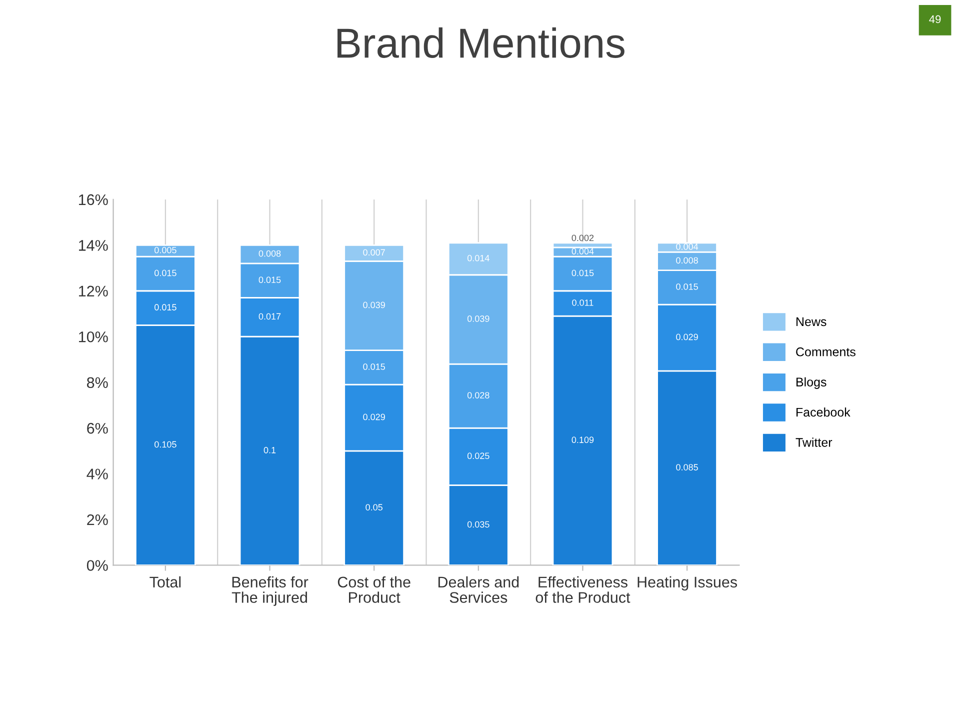 This screenshot has height=720, width=960. What do you see at coordinates (478, 395) in the screenshot?
I see `data-label: 0.028` at bounding box center [478, 395].